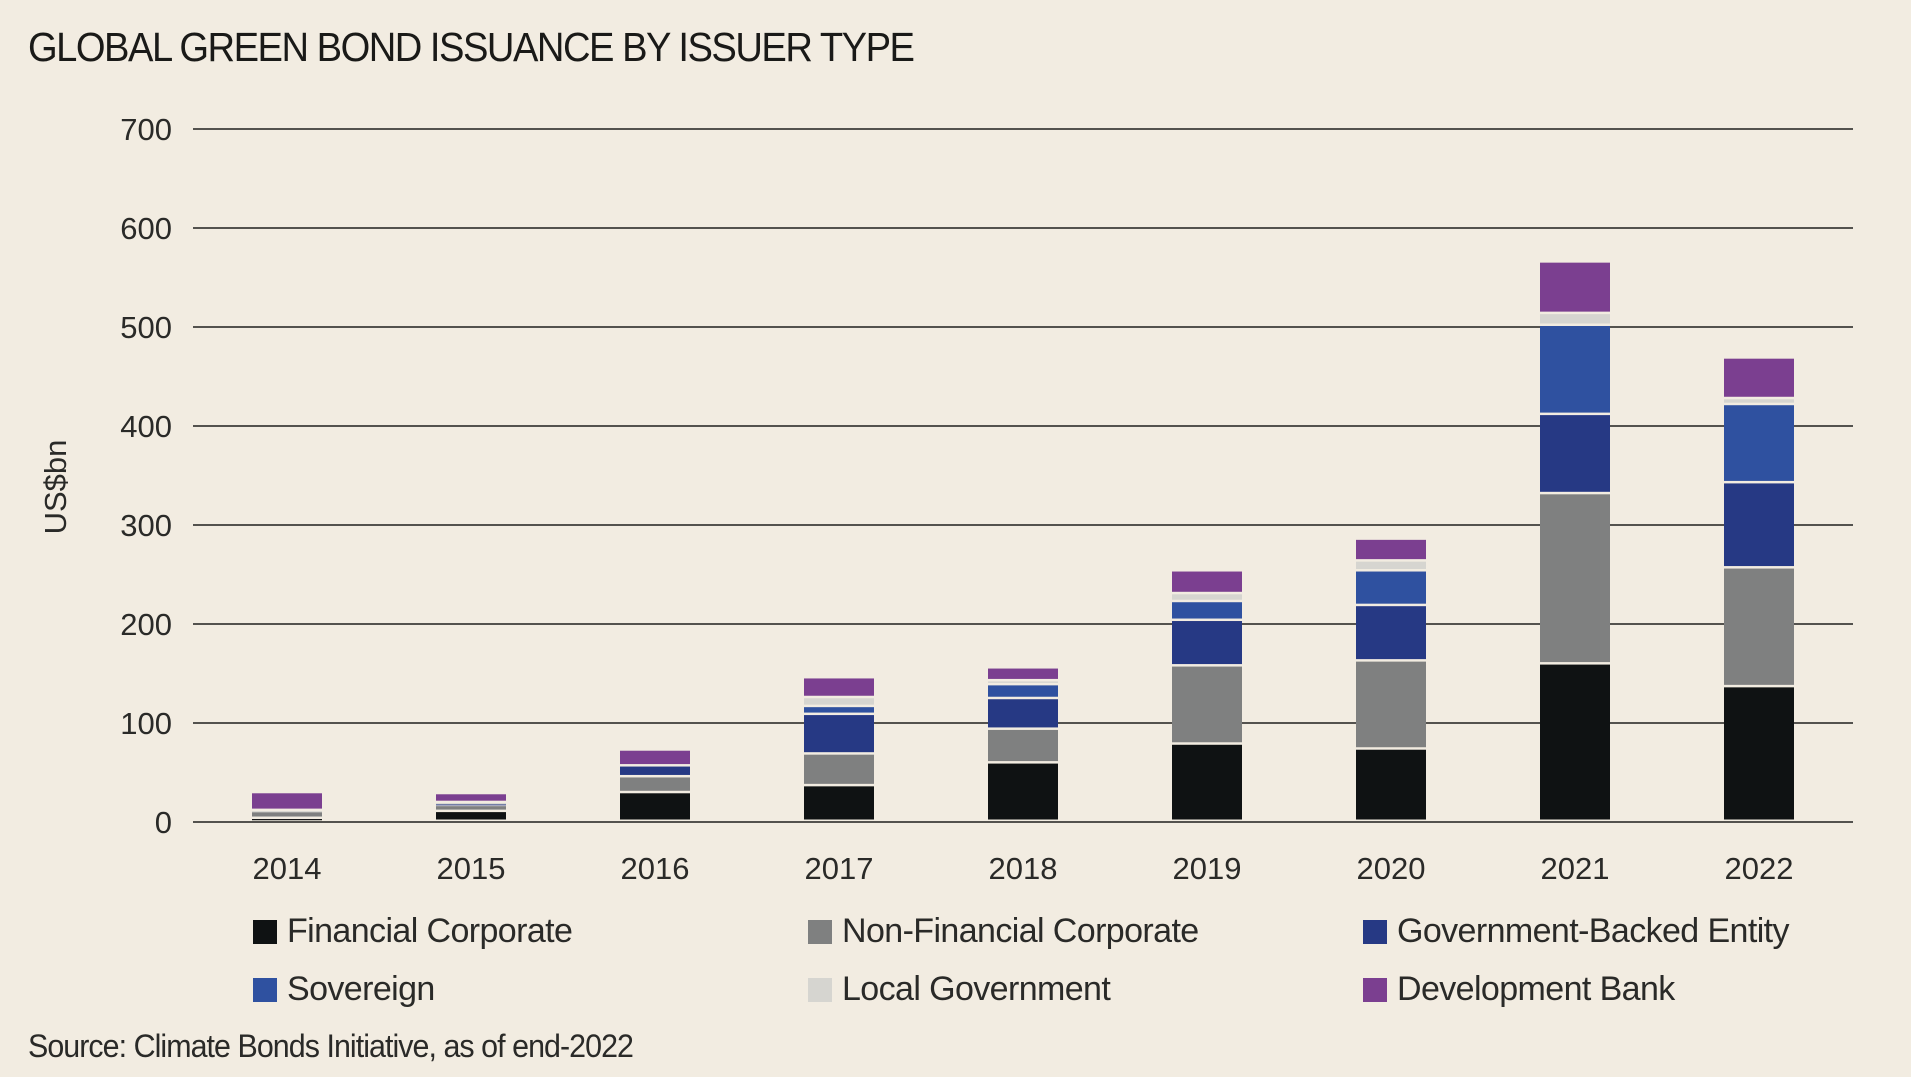 This screenshot has height=1077, width=1911. I want to click on bar-stack-2016, so click(655, 785).